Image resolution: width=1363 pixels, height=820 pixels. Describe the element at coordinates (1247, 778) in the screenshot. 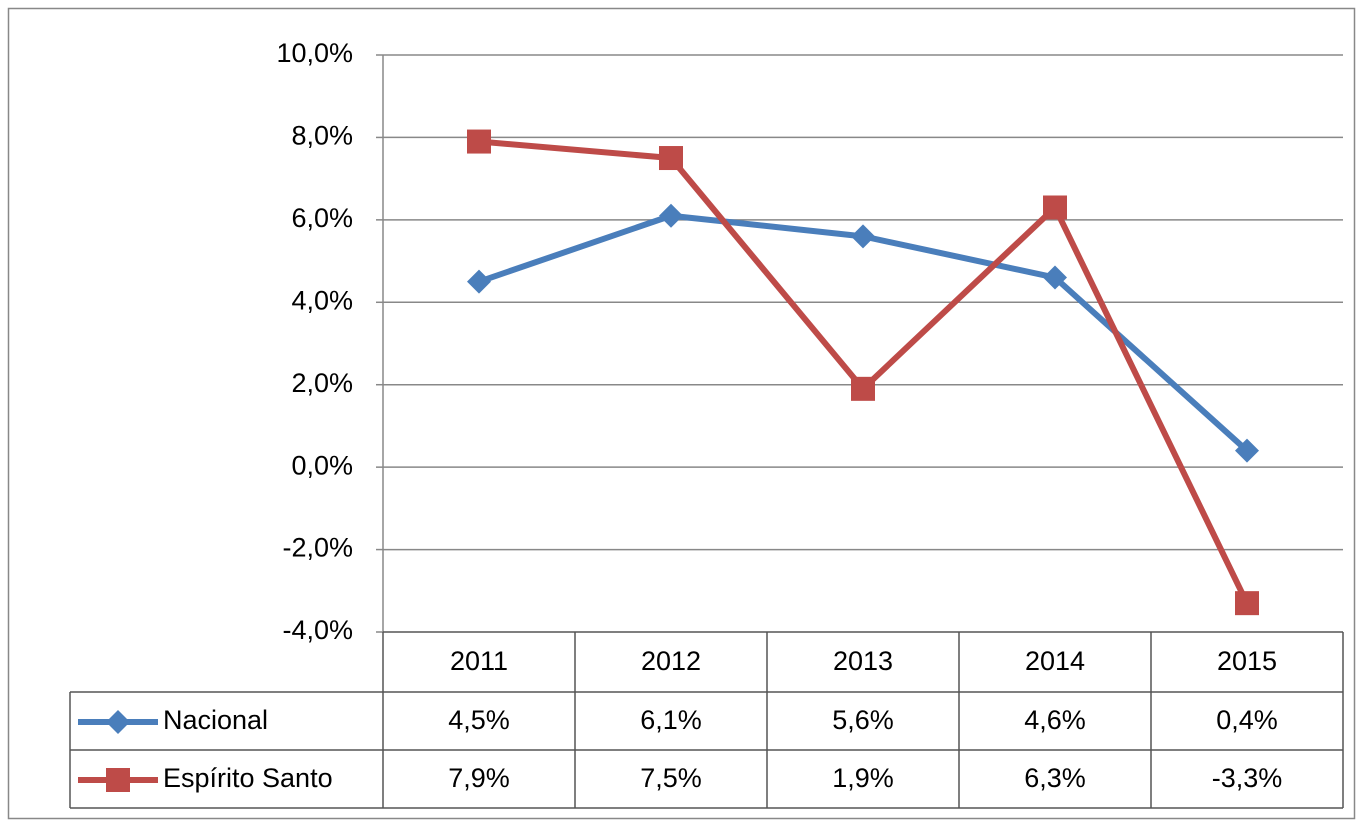

I see `table-value: -3,3%` at that location.